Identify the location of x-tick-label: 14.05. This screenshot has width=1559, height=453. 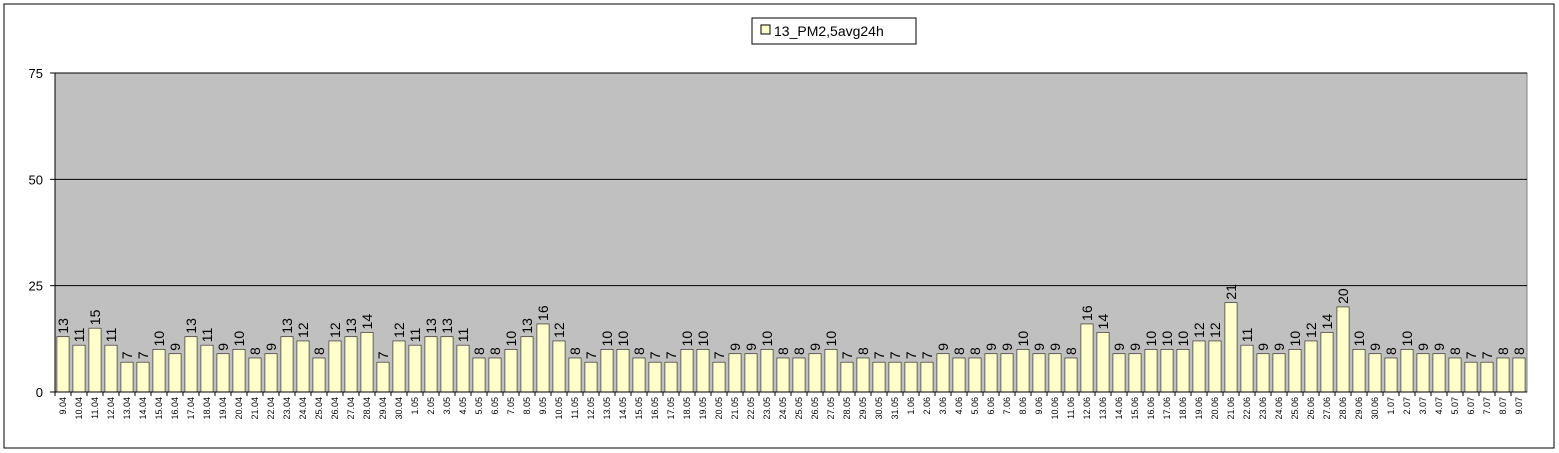
(623, 408).